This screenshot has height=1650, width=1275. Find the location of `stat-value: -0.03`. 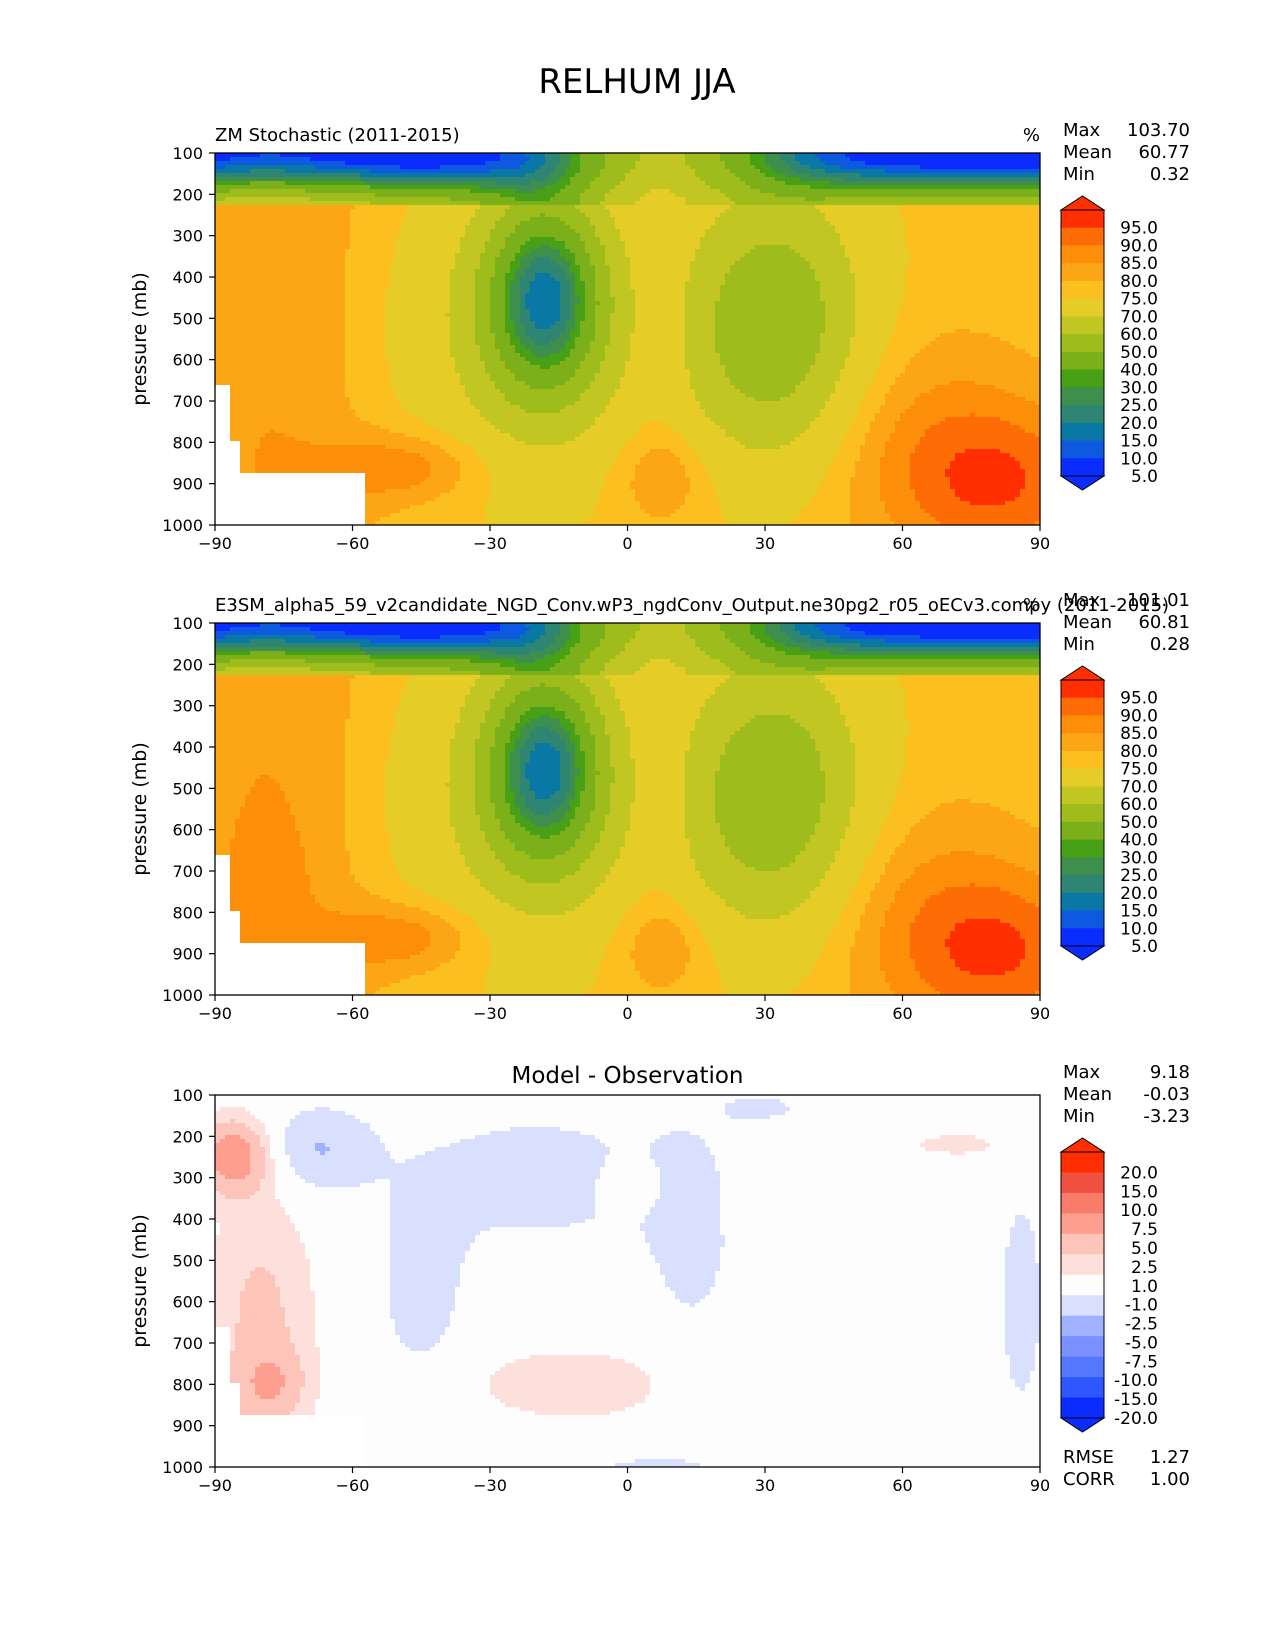

stat-value: -0.03 is located at coordinates (1166, 1094).